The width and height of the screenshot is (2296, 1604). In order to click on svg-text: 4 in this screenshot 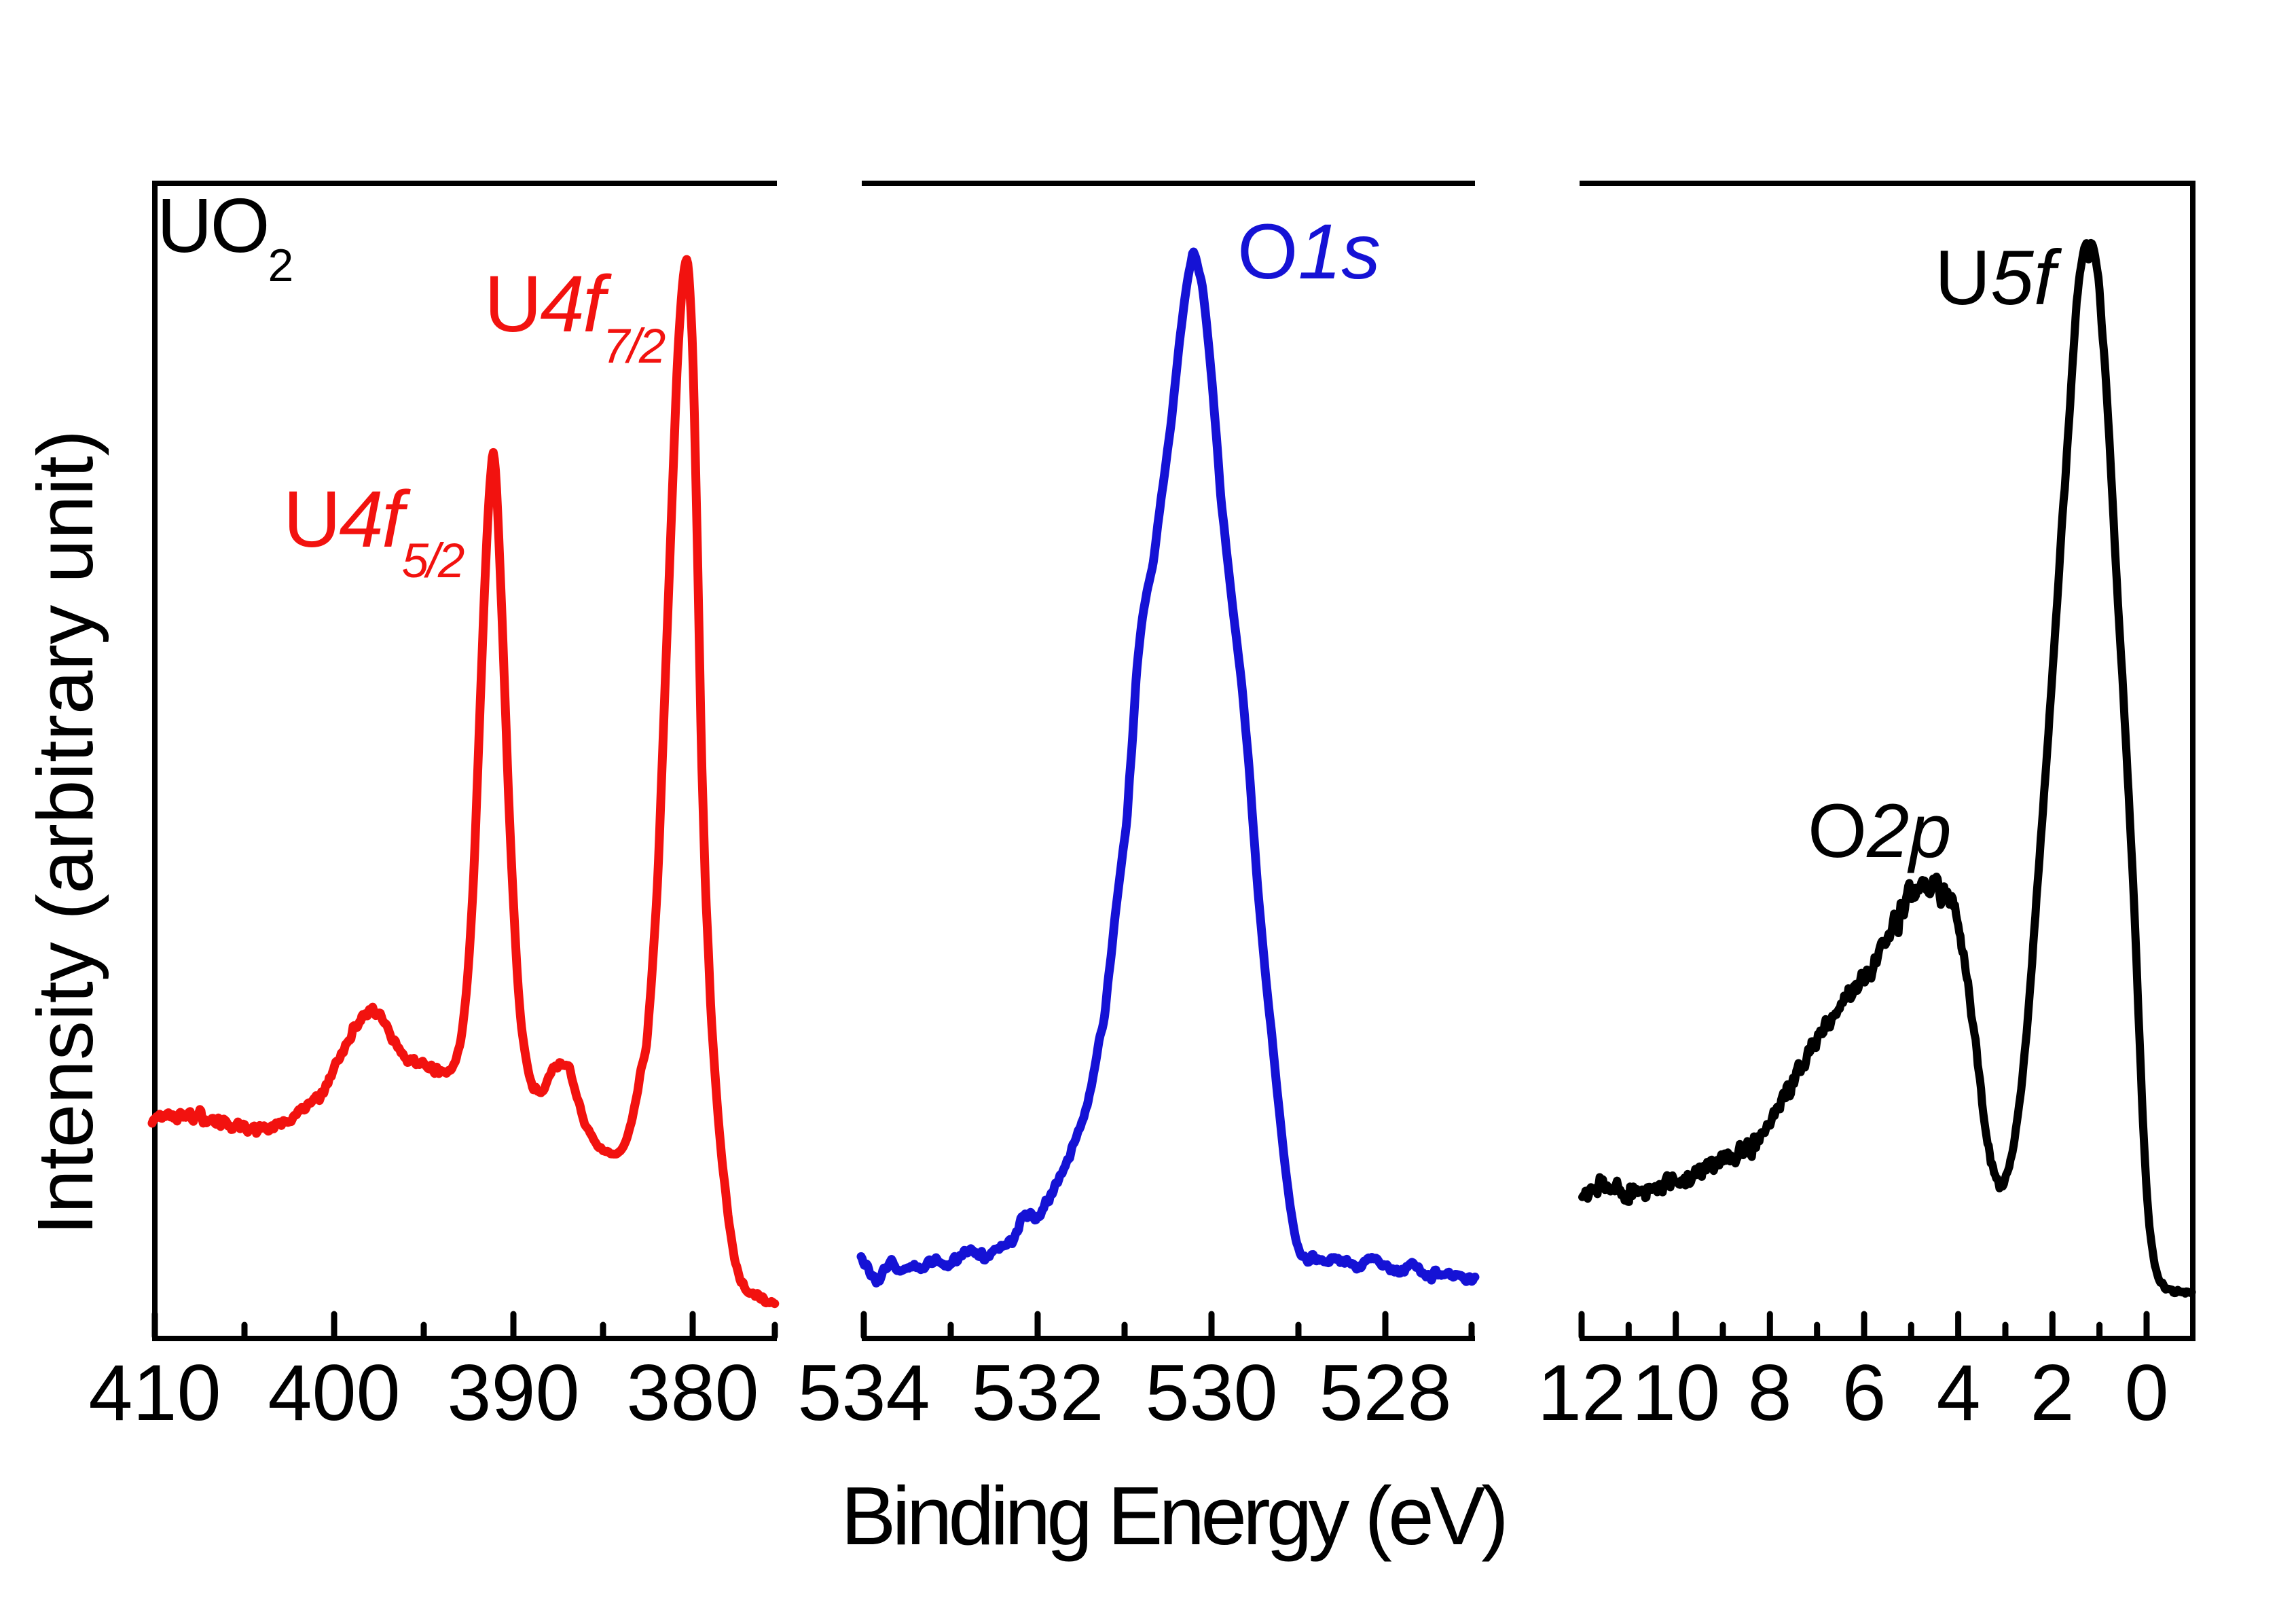, I will do `click(1958, 1393)`.